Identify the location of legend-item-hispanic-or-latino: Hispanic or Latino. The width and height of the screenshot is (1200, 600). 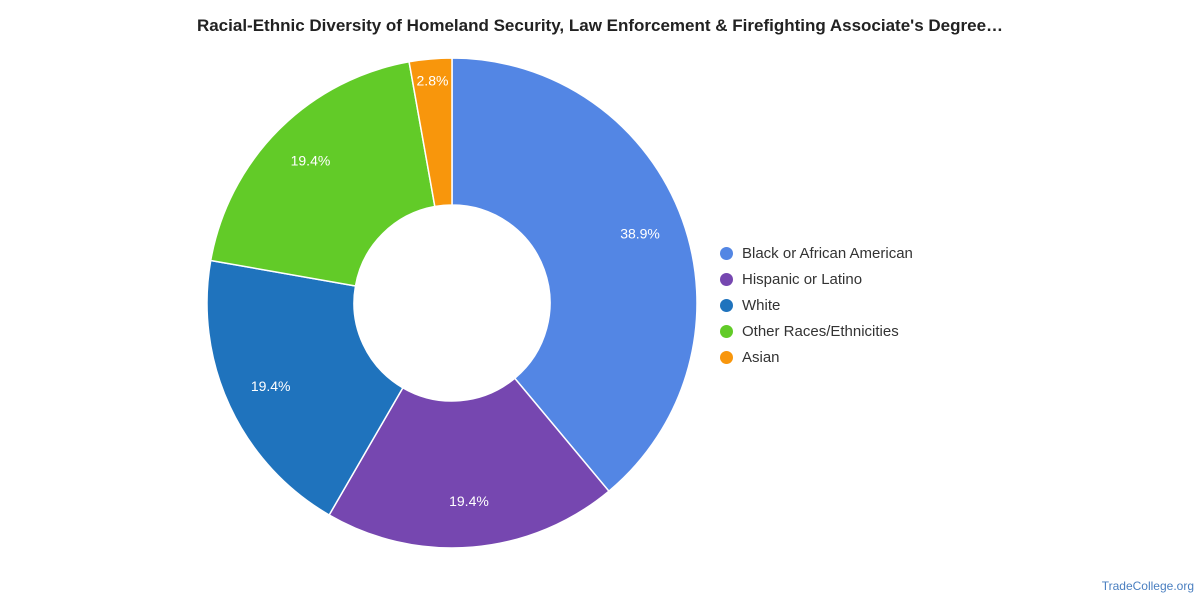
(816, 279).